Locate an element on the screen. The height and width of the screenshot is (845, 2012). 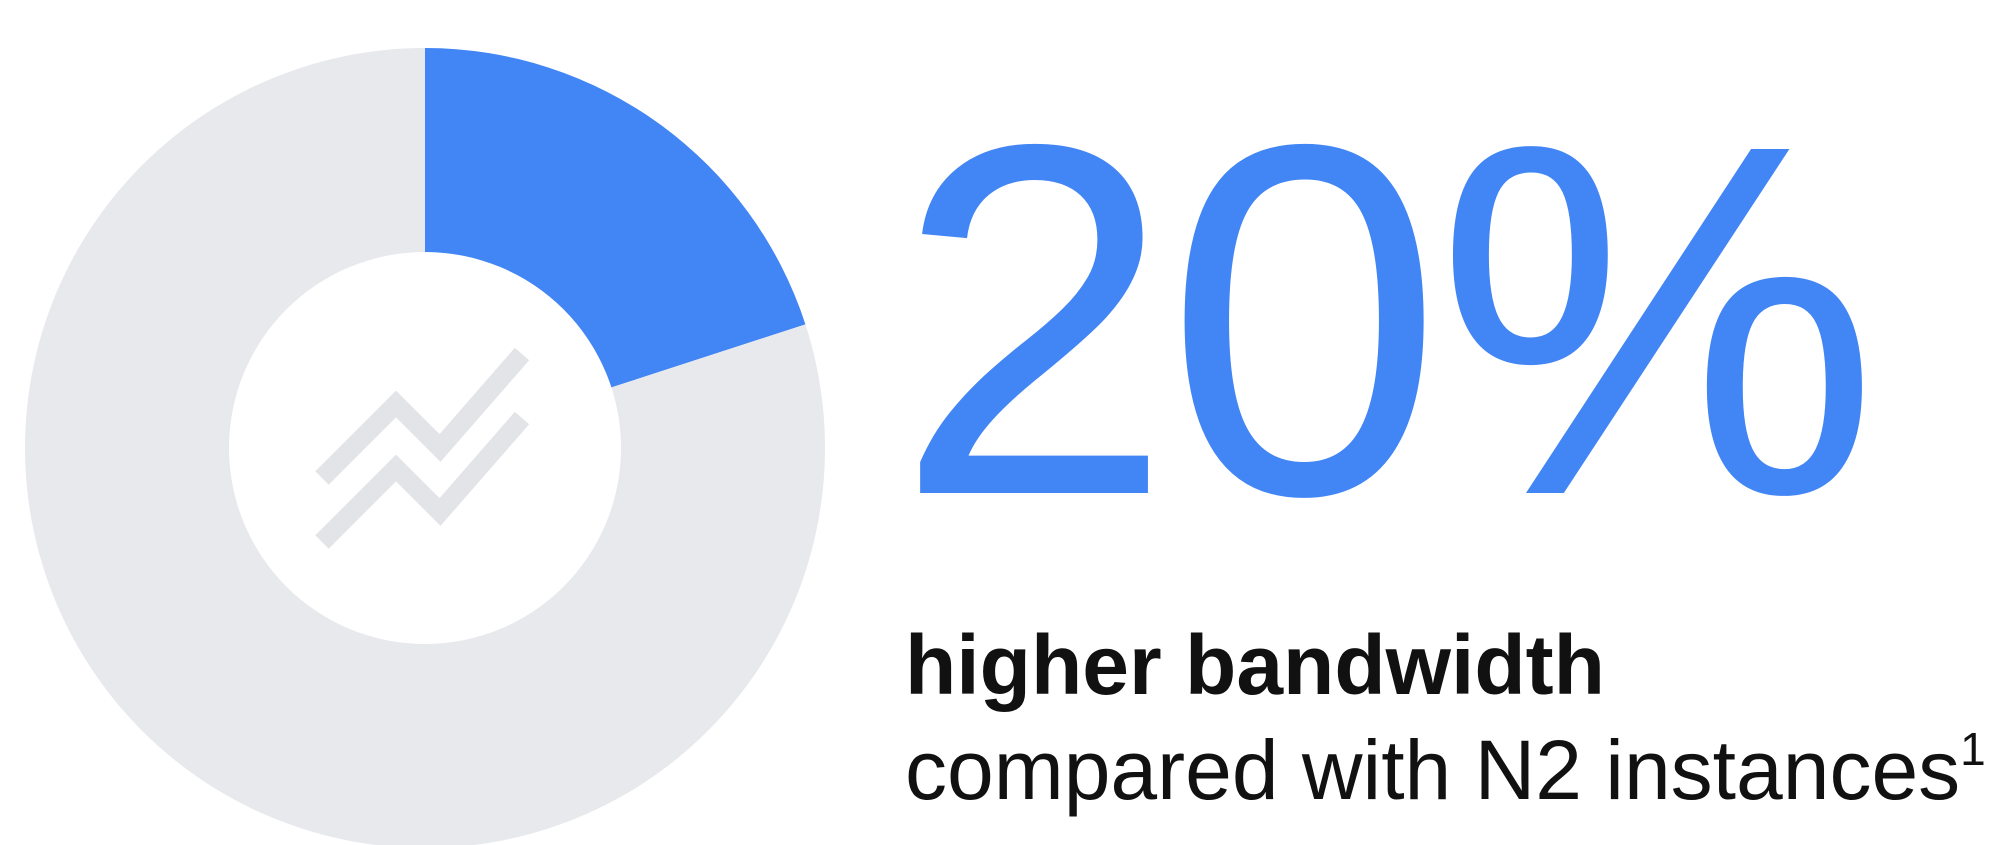
donut-hole is located at coordinates (425, 448).